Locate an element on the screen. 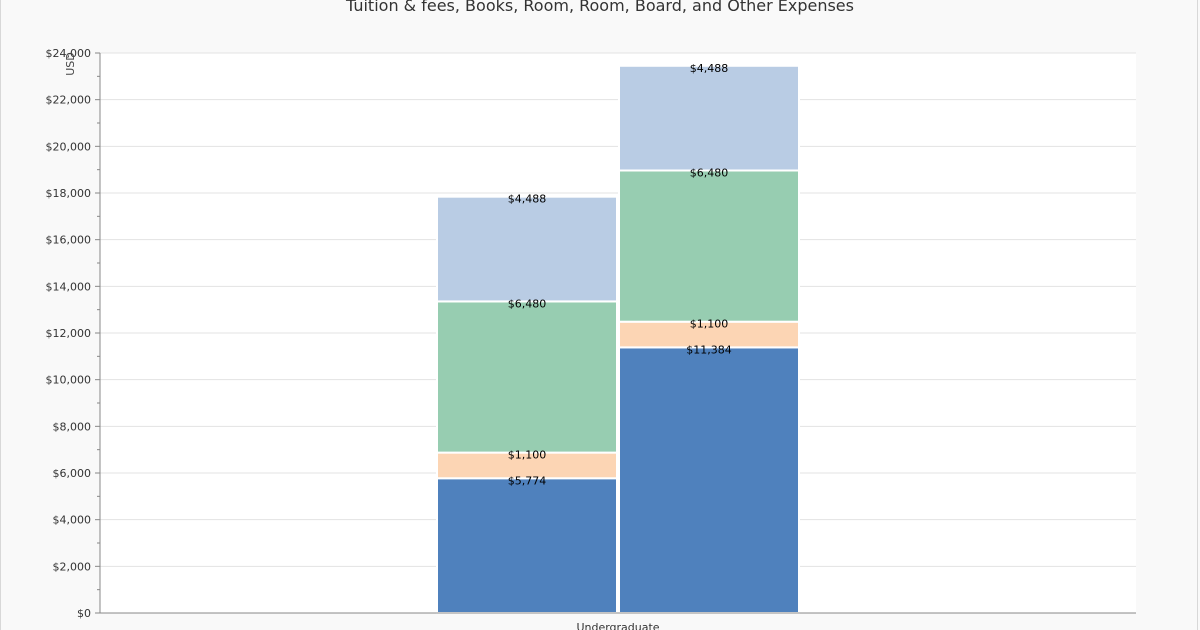 The width and height of the screenshot is (1200, 630). y-tick-label: $24,000 is located at coordinates (69, 53).